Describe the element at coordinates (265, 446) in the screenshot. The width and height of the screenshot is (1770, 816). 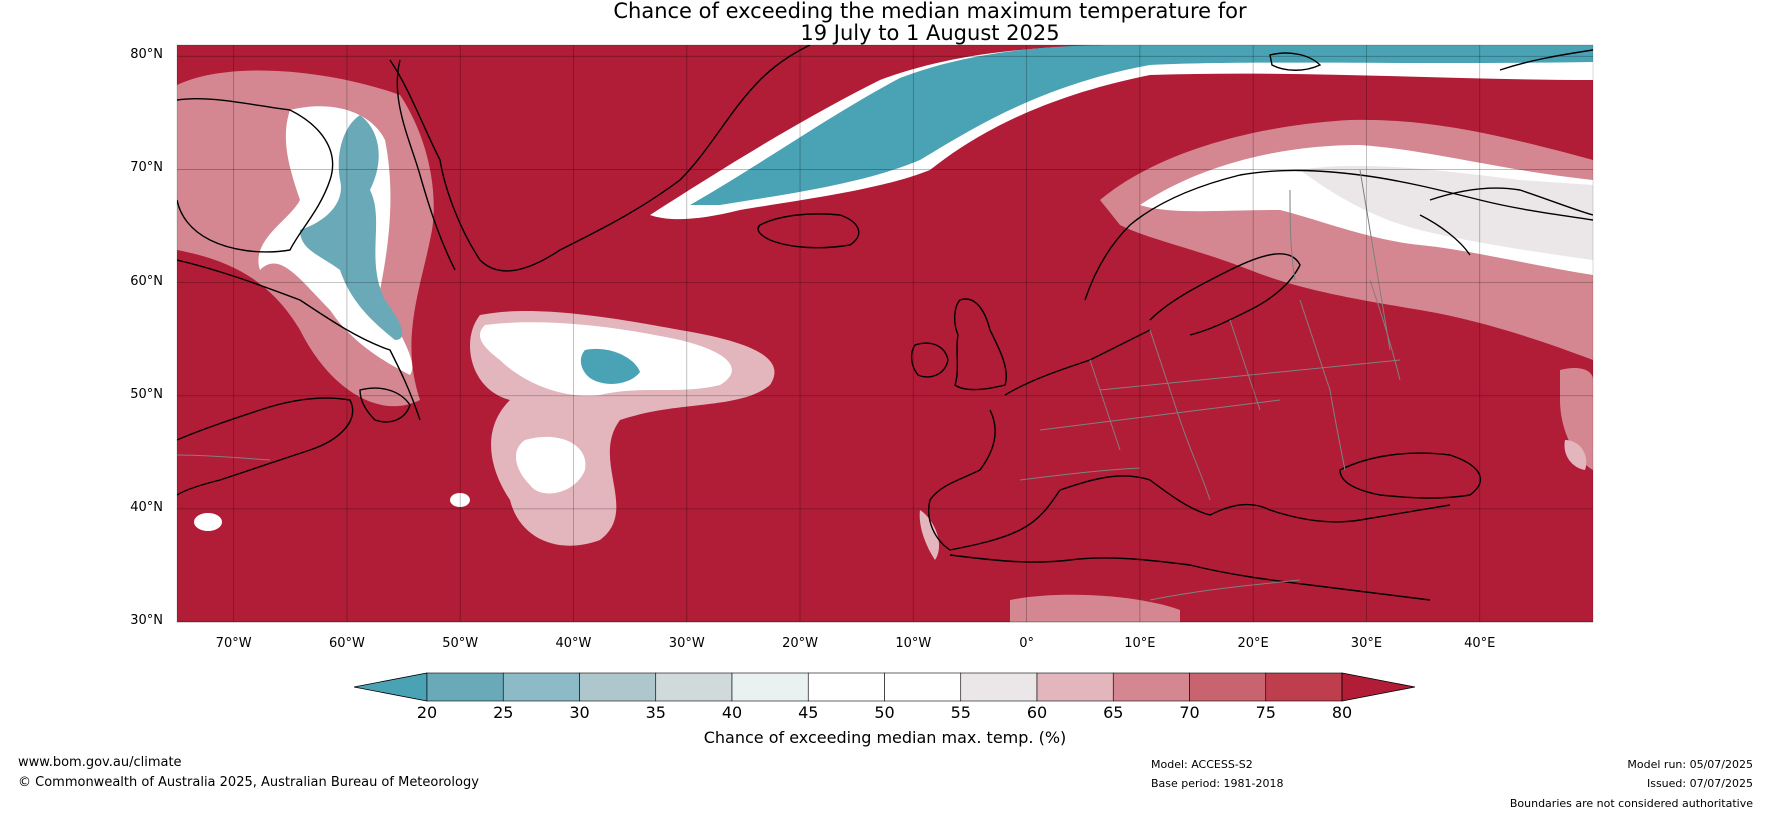
I see `north-america-east-coastline` at that location.